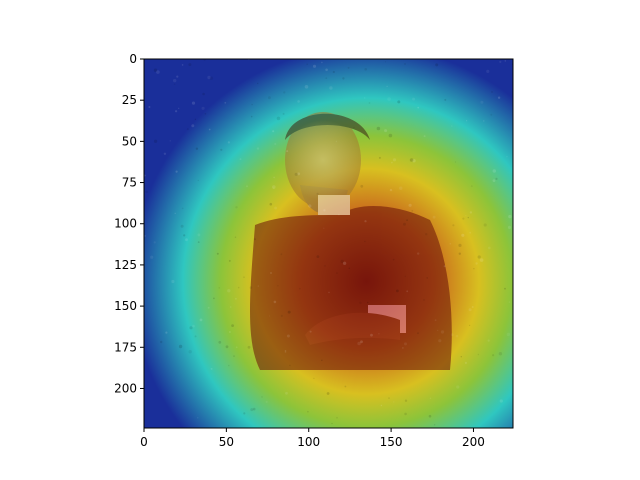 Image resolution: width=640 pixels, height=480 pixels. What do you see at coordinates (473, 442) in the screenshot?
I see `x-tick-label: 200` at bounding box center [473, 442].